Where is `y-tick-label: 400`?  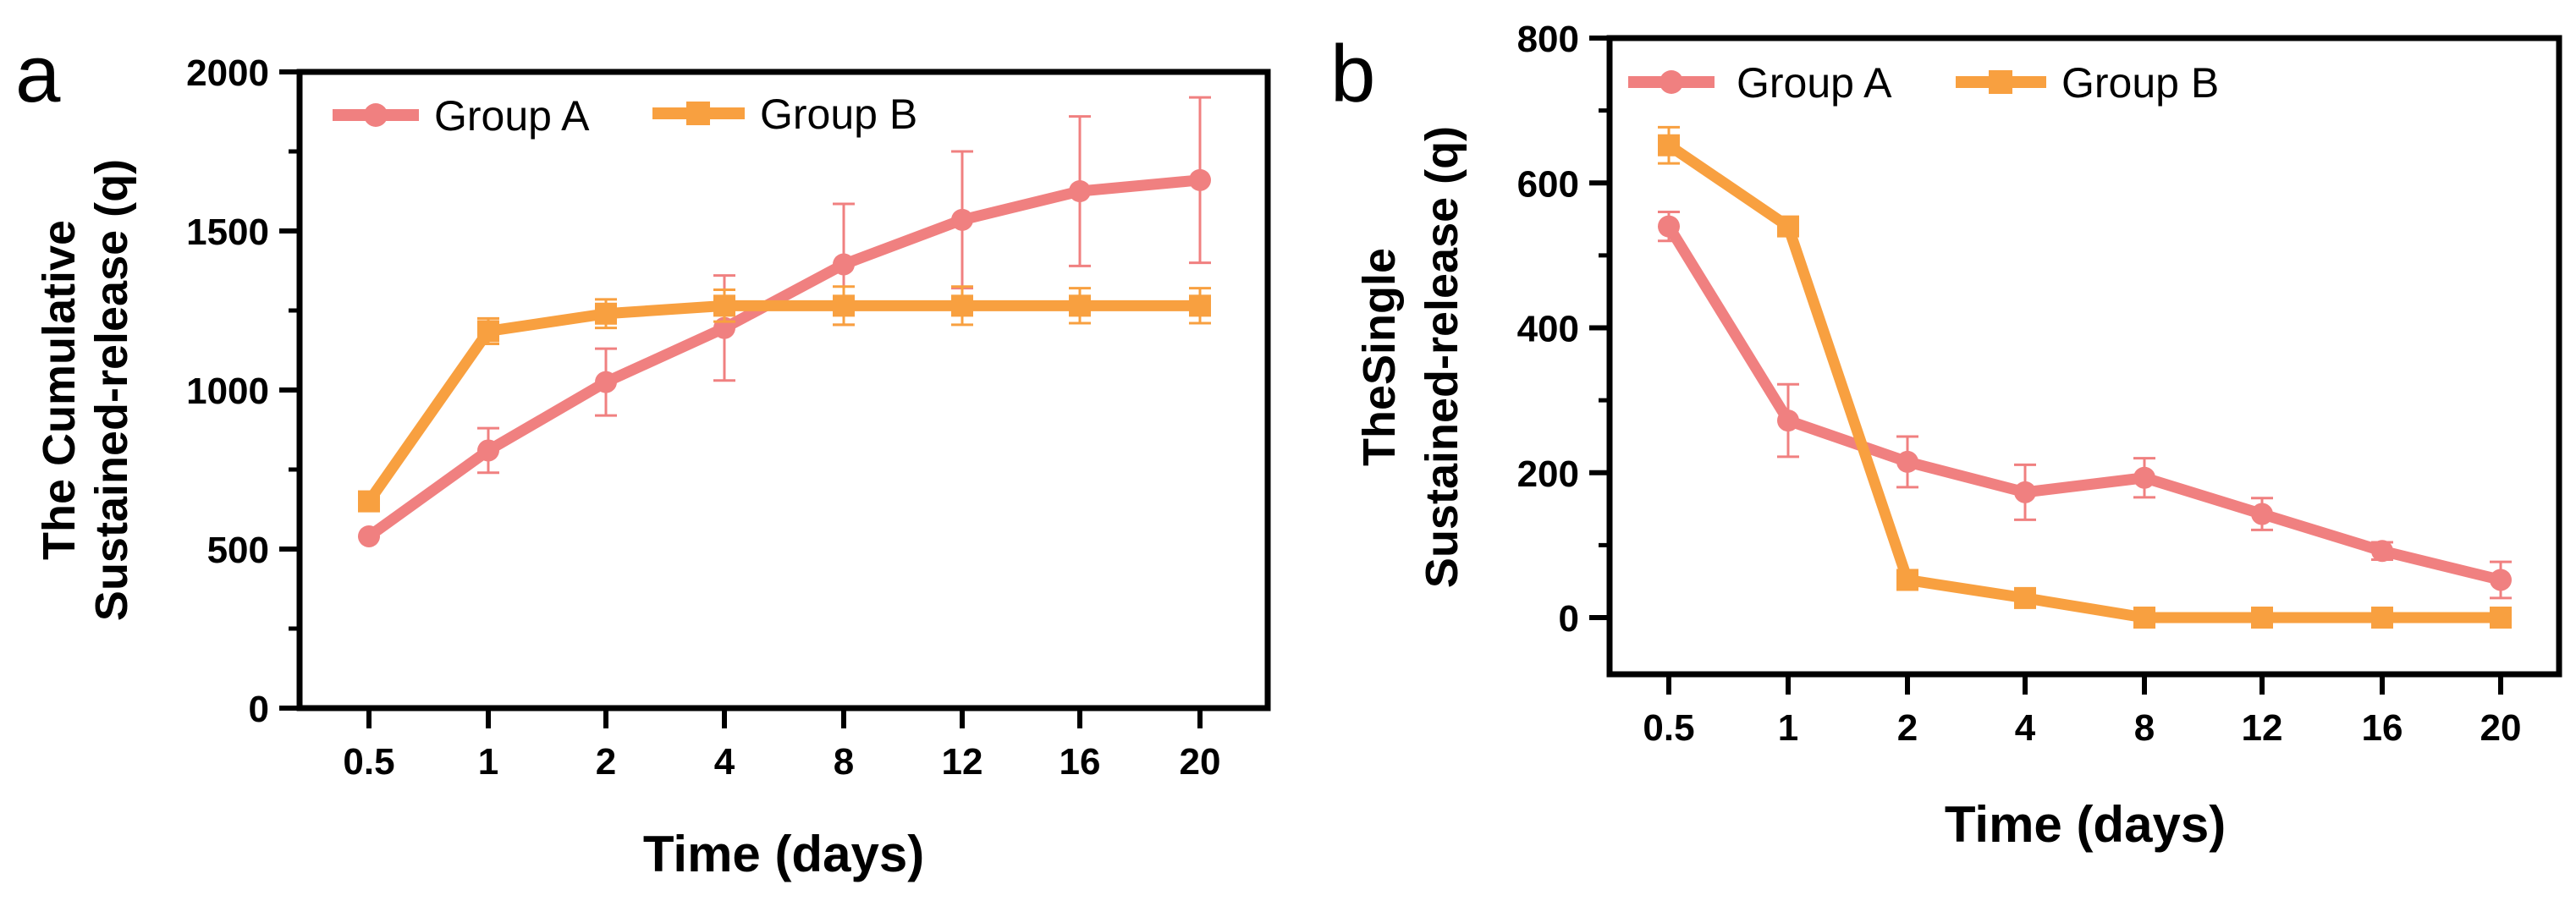 y-tick-label: 400 is located at coordinates (1548, 330).